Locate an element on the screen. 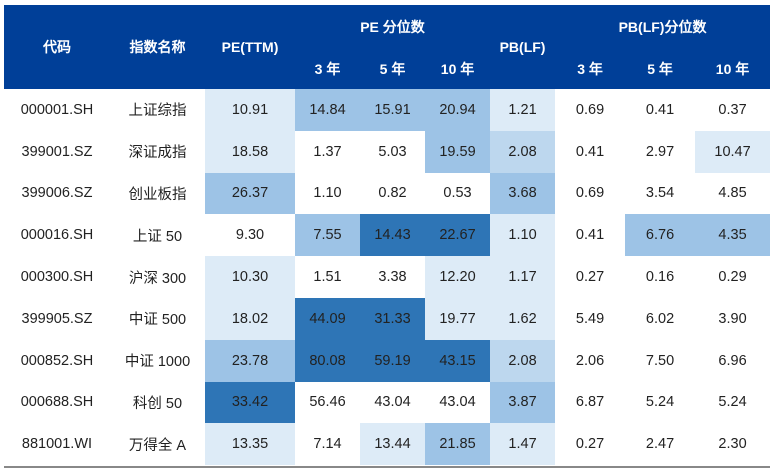  cell-pb-lf: 1.21 is located at coordinates (523, 110).